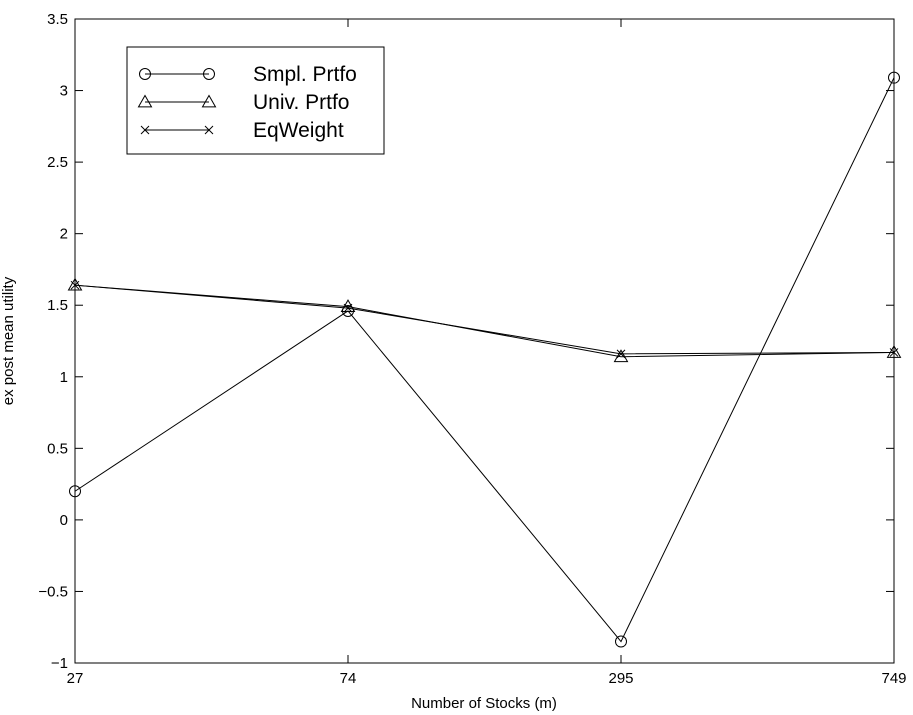 The image size is (913, 715). Describe the element at coordinates (75, 678) in the screenshot. I see `x-tick-label: 27` at that location.